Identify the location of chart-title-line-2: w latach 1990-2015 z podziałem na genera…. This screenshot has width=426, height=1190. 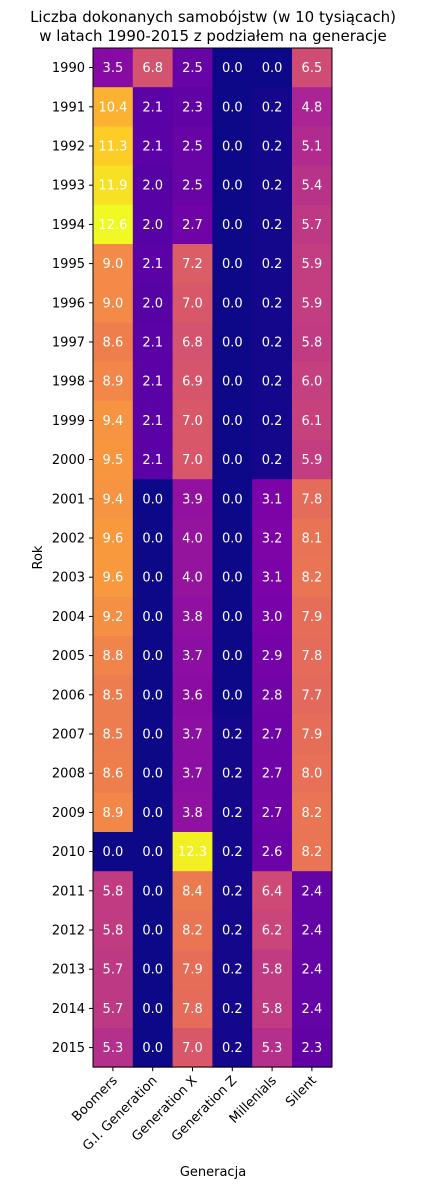
(212, 36).